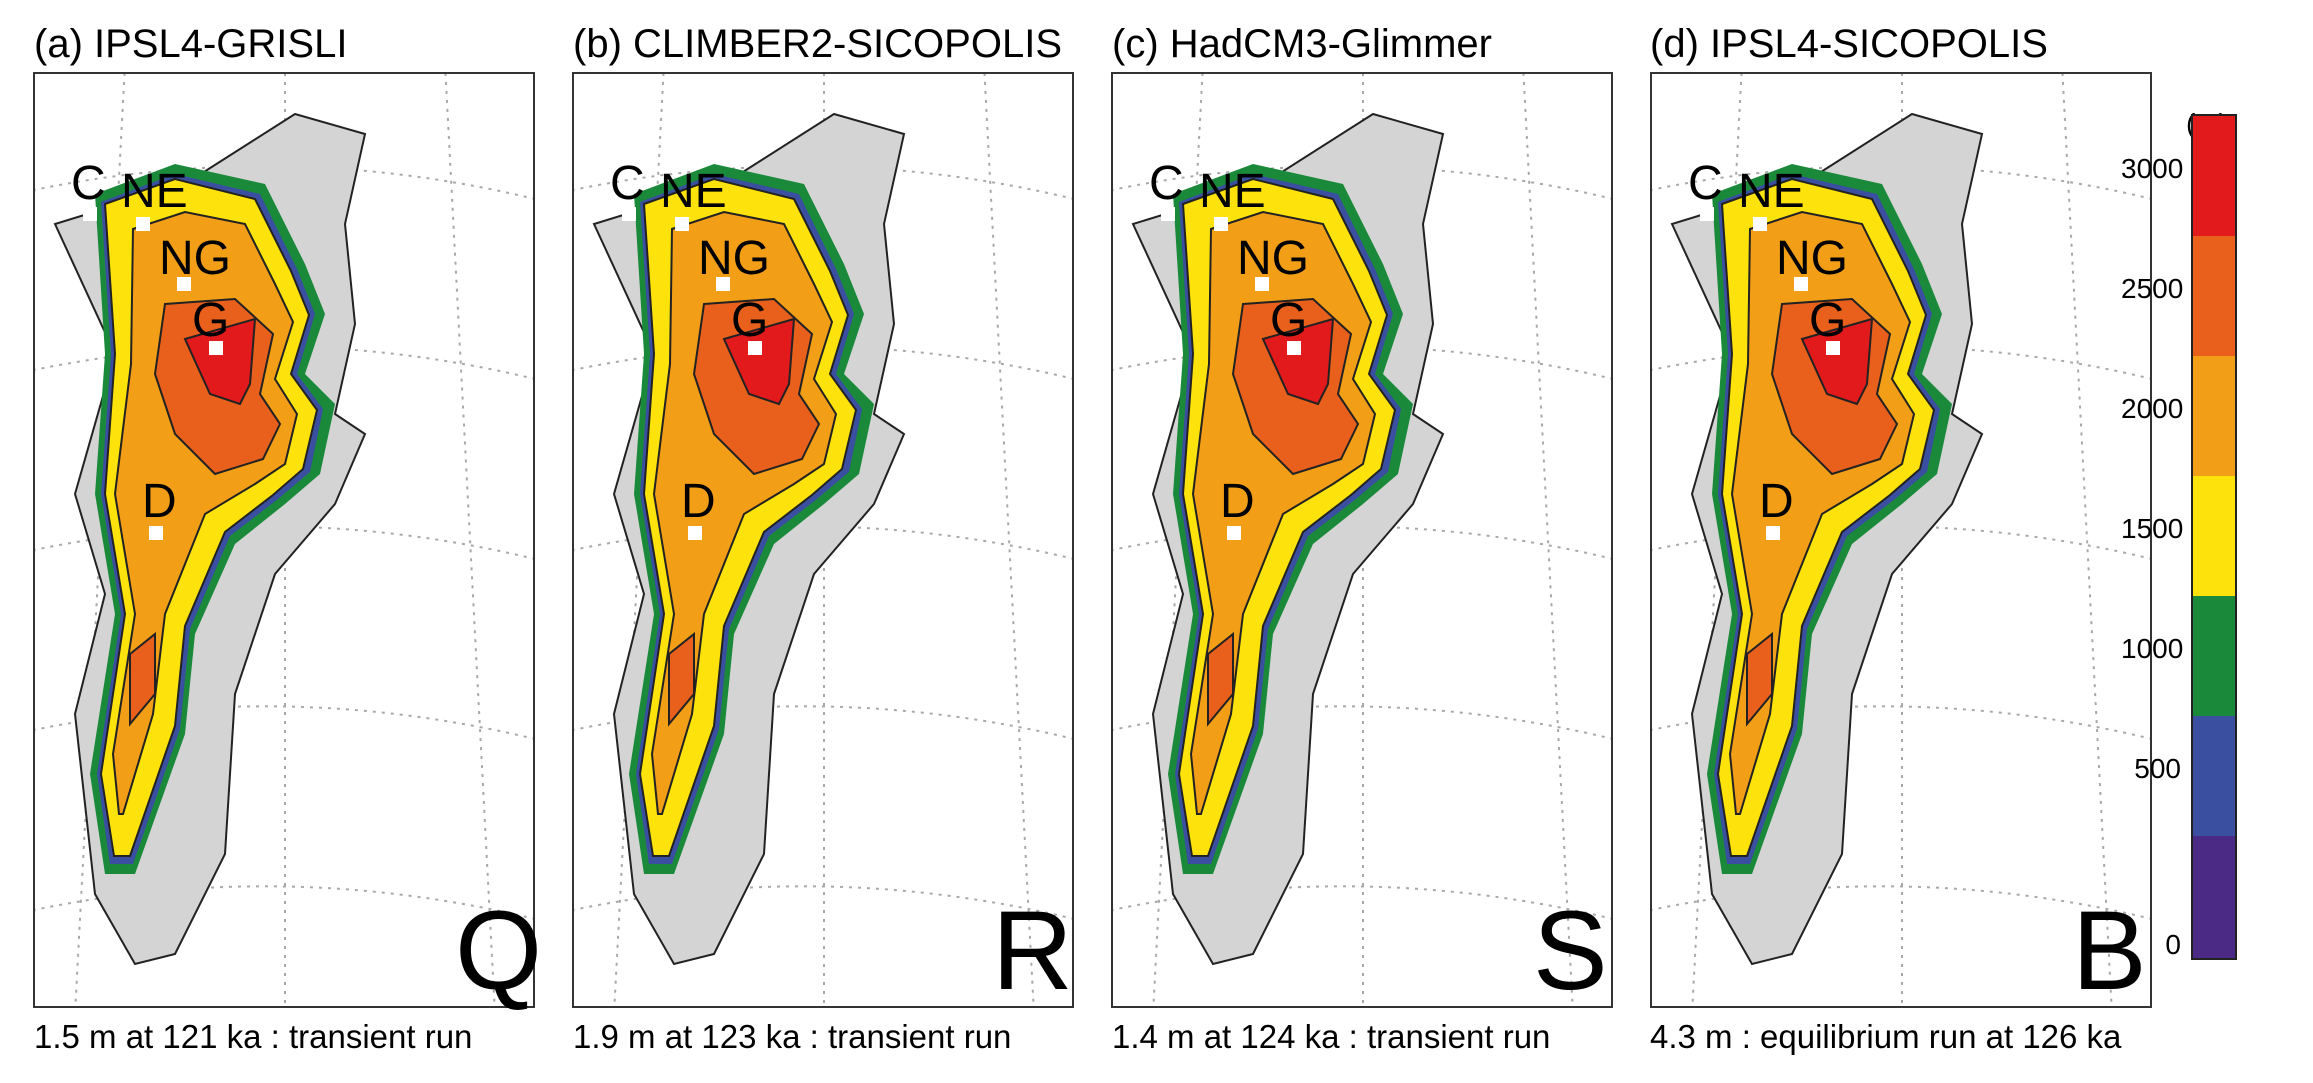 This screenshot has width=2313, height=1083. Describe the element at coordinates (2109, 950) in the screenshot. I see `panel-letter: B` at that location.